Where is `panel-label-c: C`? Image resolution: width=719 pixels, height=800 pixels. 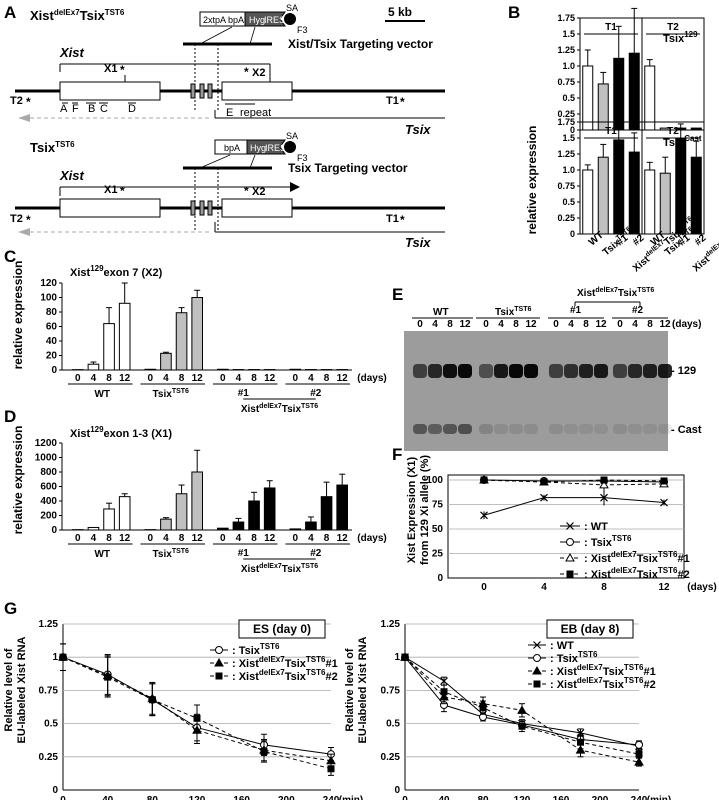
panel-label-c: C is located at coordinates (10, 256).